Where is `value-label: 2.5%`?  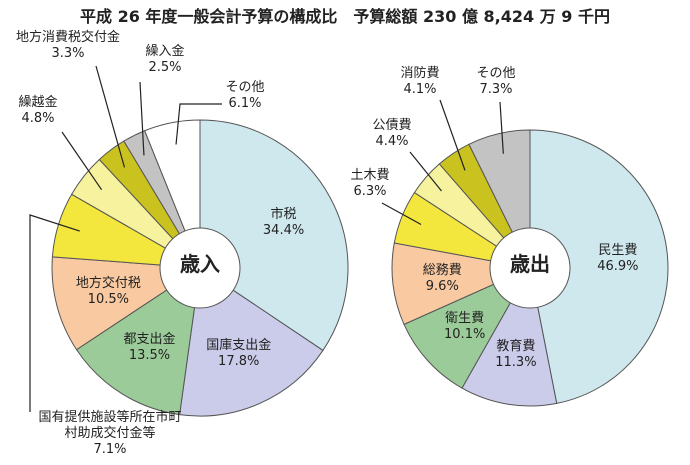
value-label: 2.5% is located at coordinates (165, 67).